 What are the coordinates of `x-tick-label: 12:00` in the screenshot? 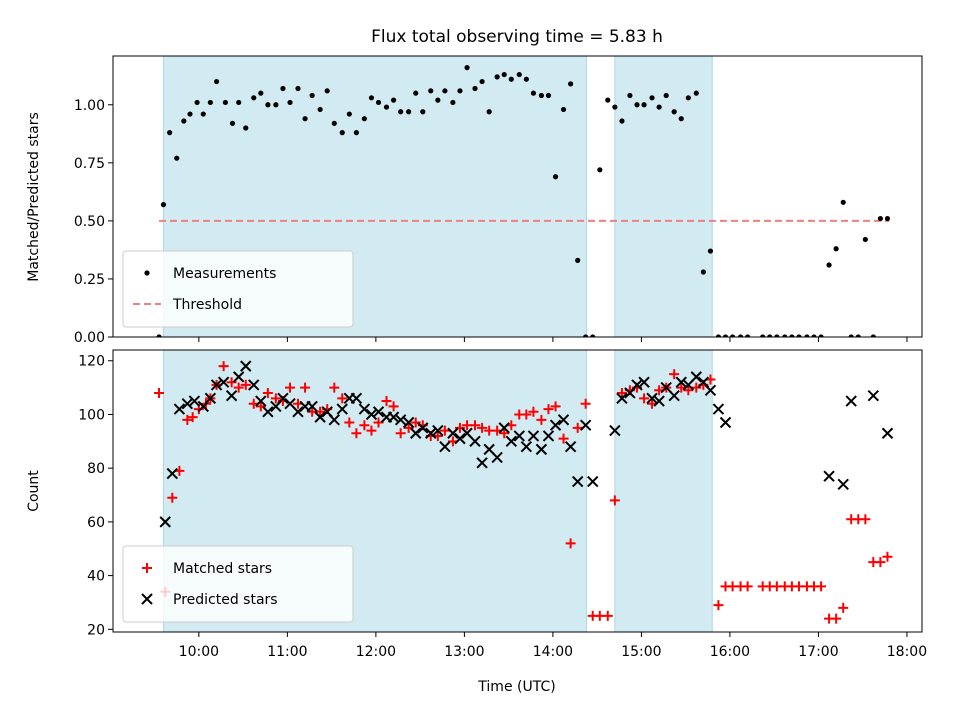 It's located at (376, 652).